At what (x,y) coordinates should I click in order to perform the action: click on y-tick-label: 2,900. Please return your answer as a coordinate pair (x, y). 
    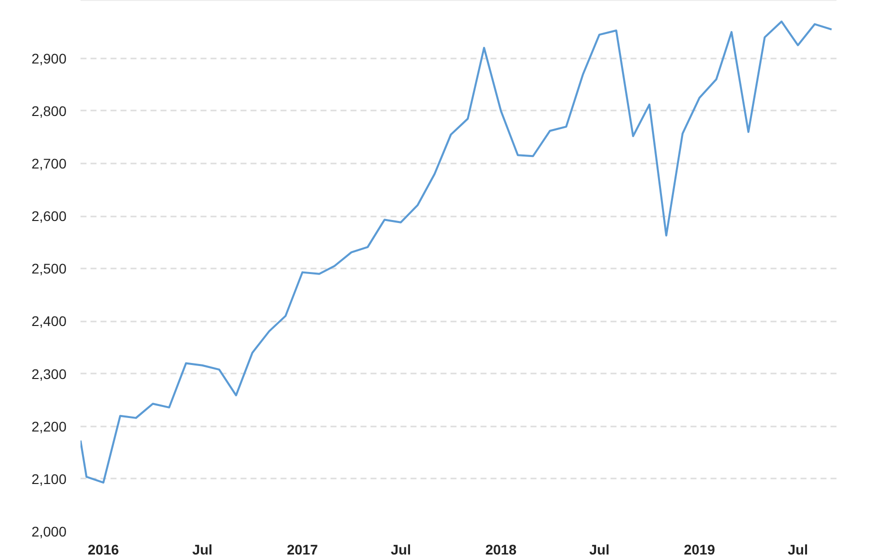
    Looking at the image, I should click on (49, 58).